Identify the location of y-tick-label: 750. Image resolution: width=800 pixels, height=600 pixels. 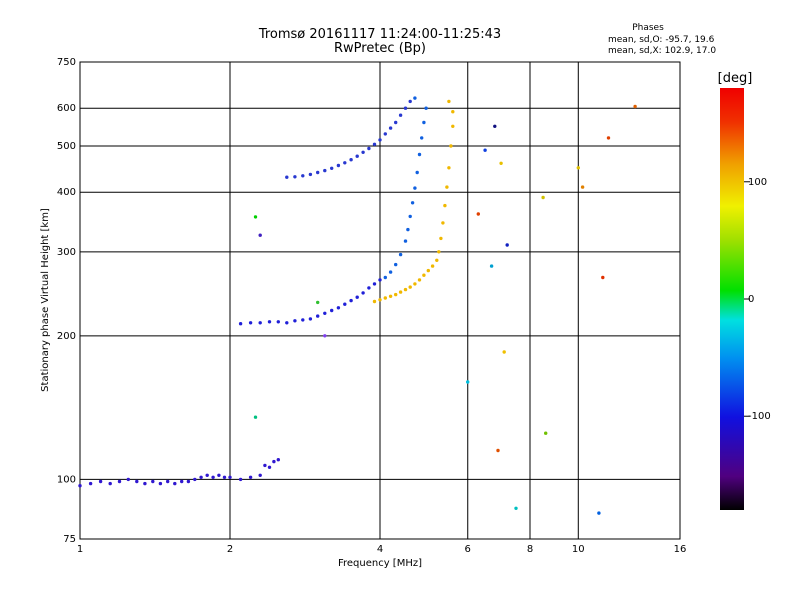
(66, 62).